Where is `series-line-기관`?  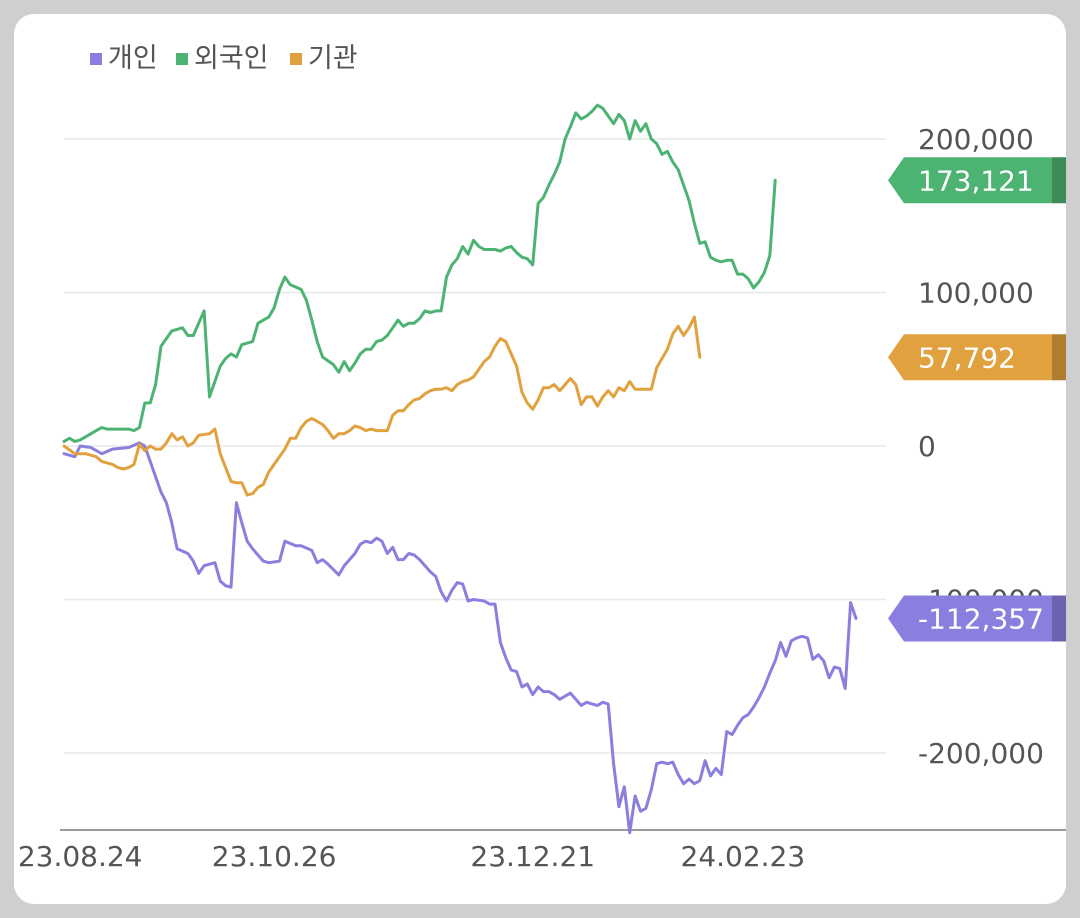
series-line-기관 is located at coordinates (382, 406).